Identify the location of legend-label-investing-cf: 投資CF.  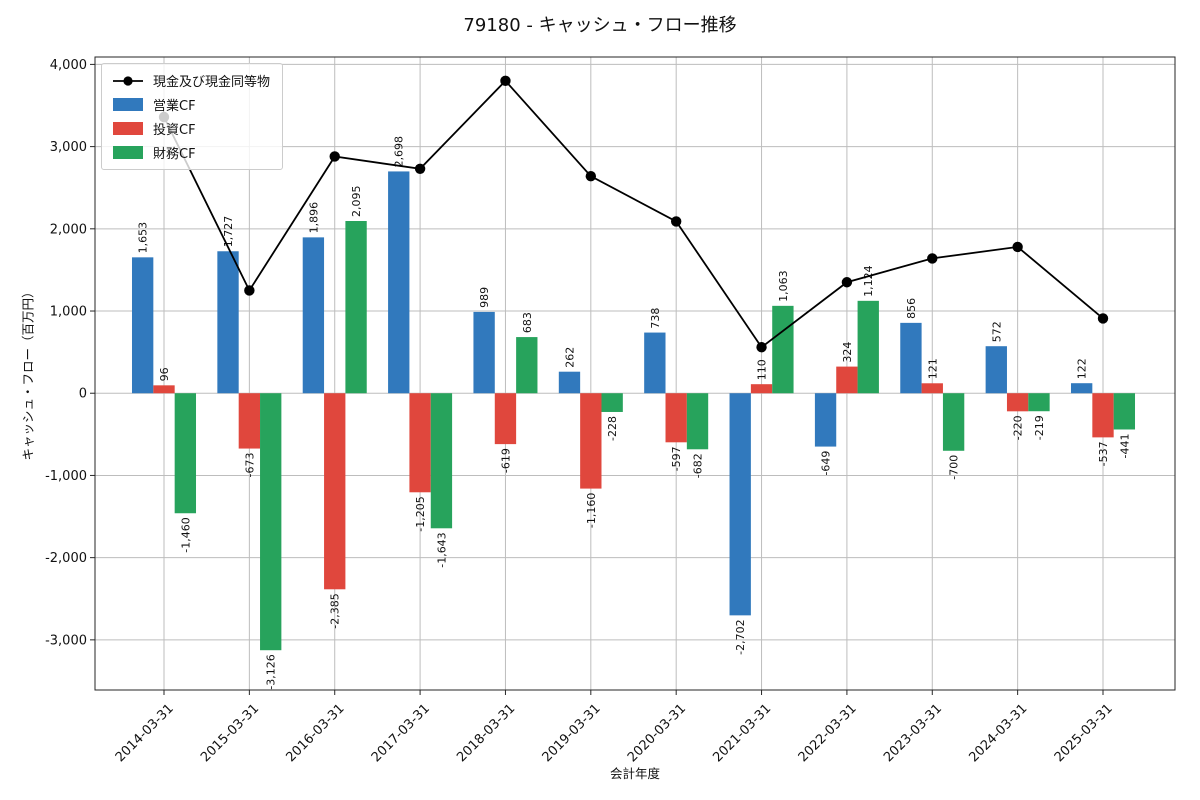
(174, 130).